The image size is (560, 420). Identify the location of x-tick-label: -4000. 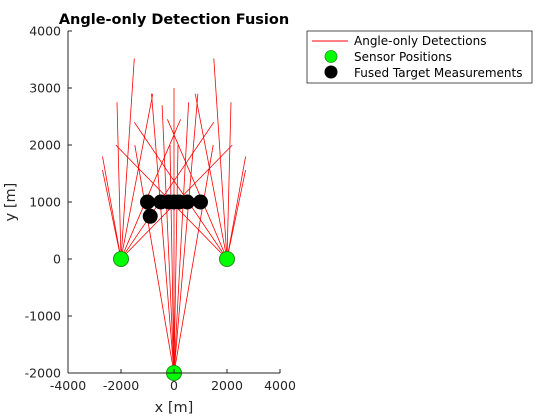
(68, 385).